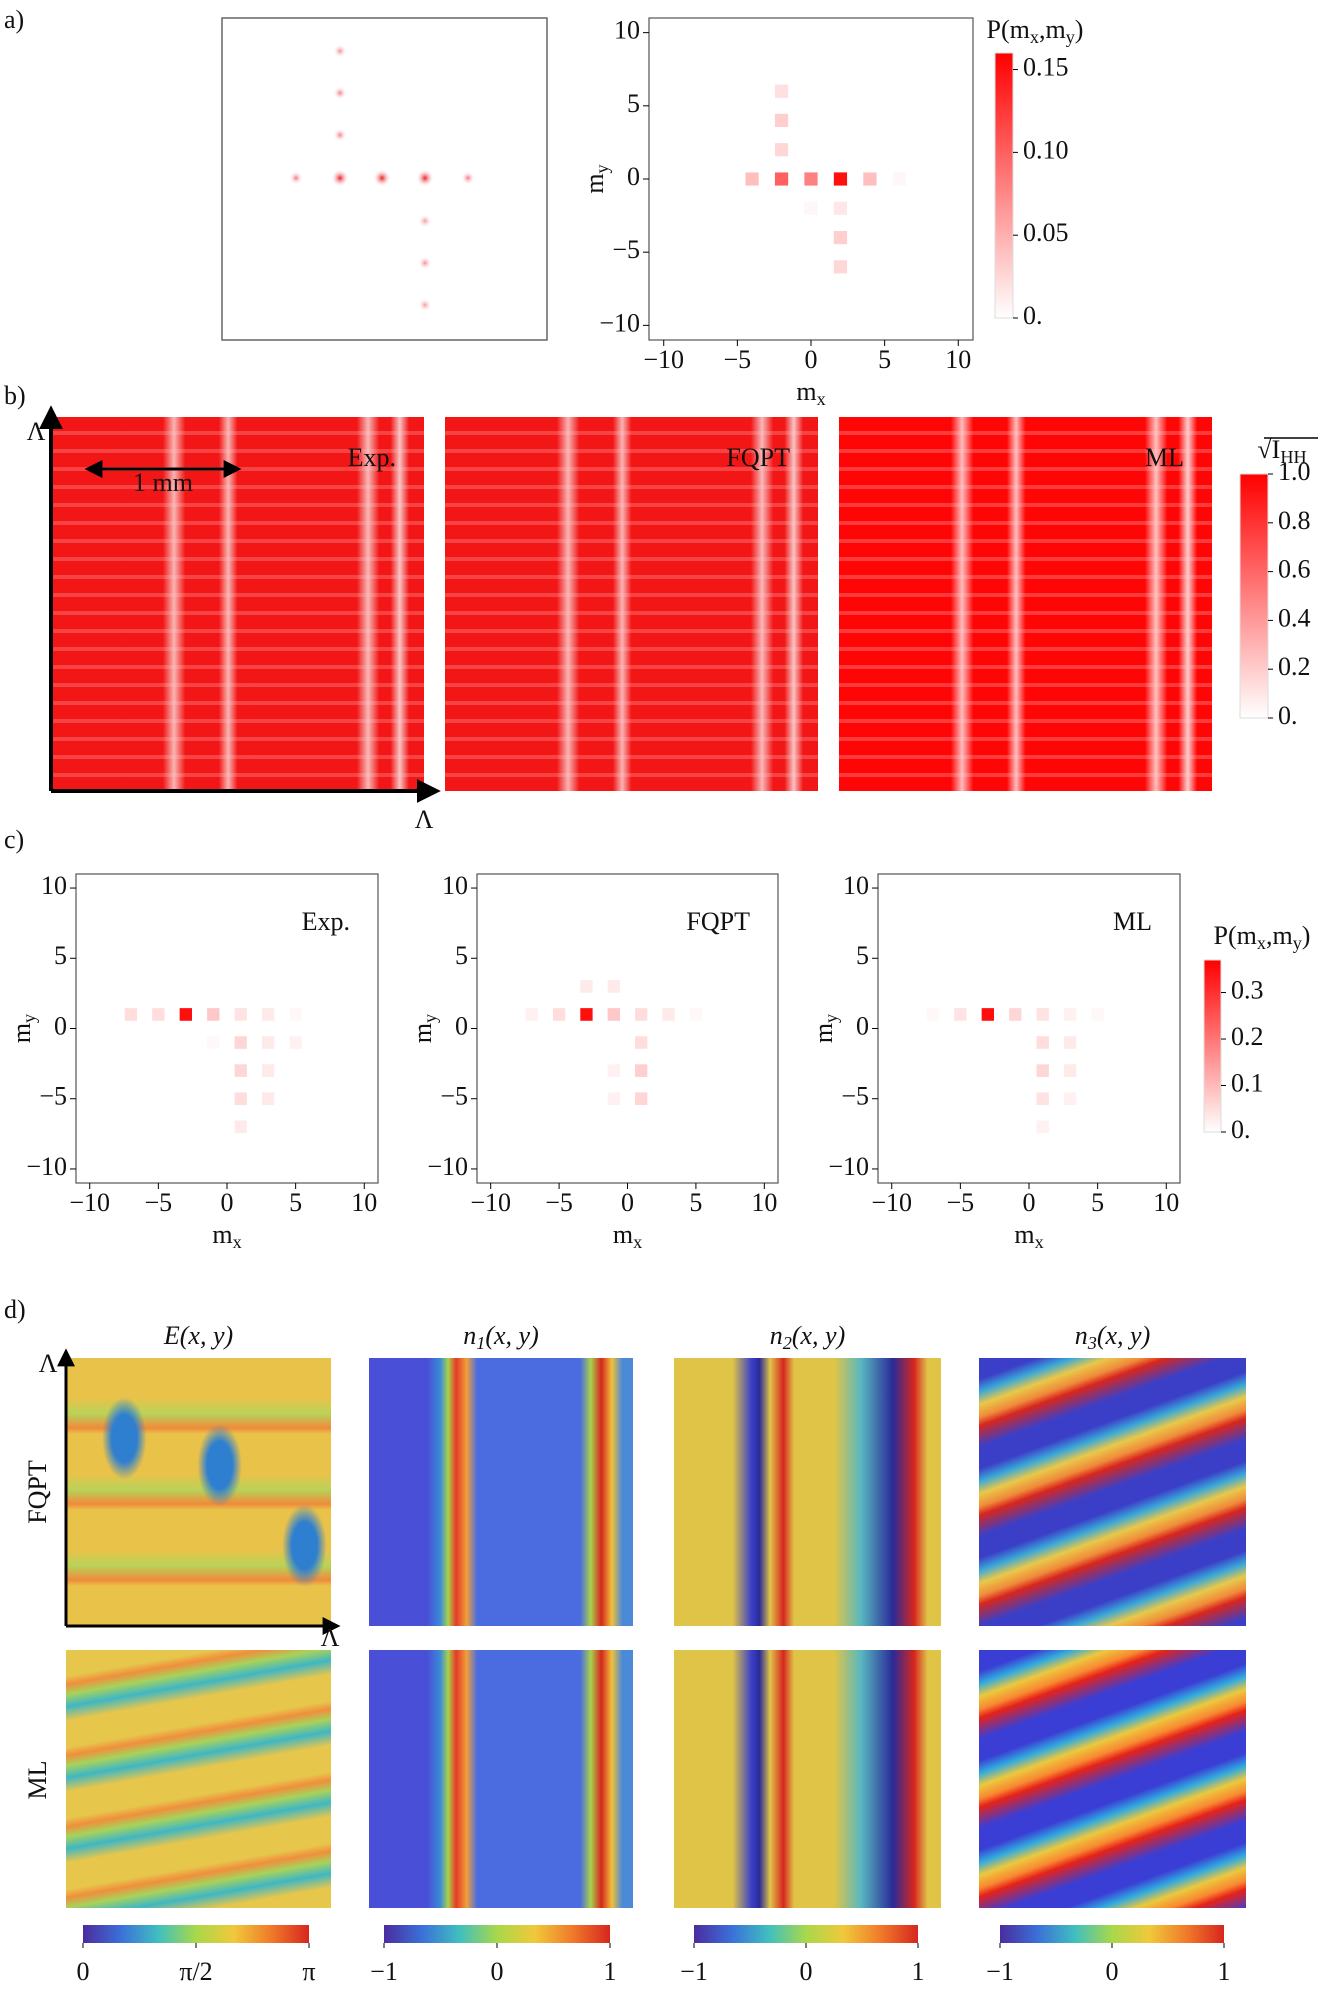 The width and height of the screenshot is (1329, 2000). What do you see at coordinates (1294, 617) in the screenshot?
I see `colorbar-tick-label: 0.4` at bounding box center [1294, 617].